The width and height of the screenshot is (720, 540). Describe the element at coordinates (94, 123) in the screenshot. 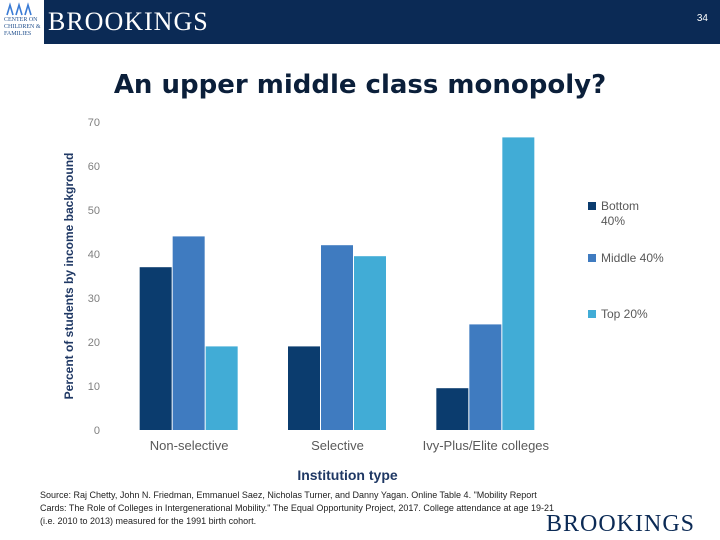

I see `y-tick-label: 70` at that location.